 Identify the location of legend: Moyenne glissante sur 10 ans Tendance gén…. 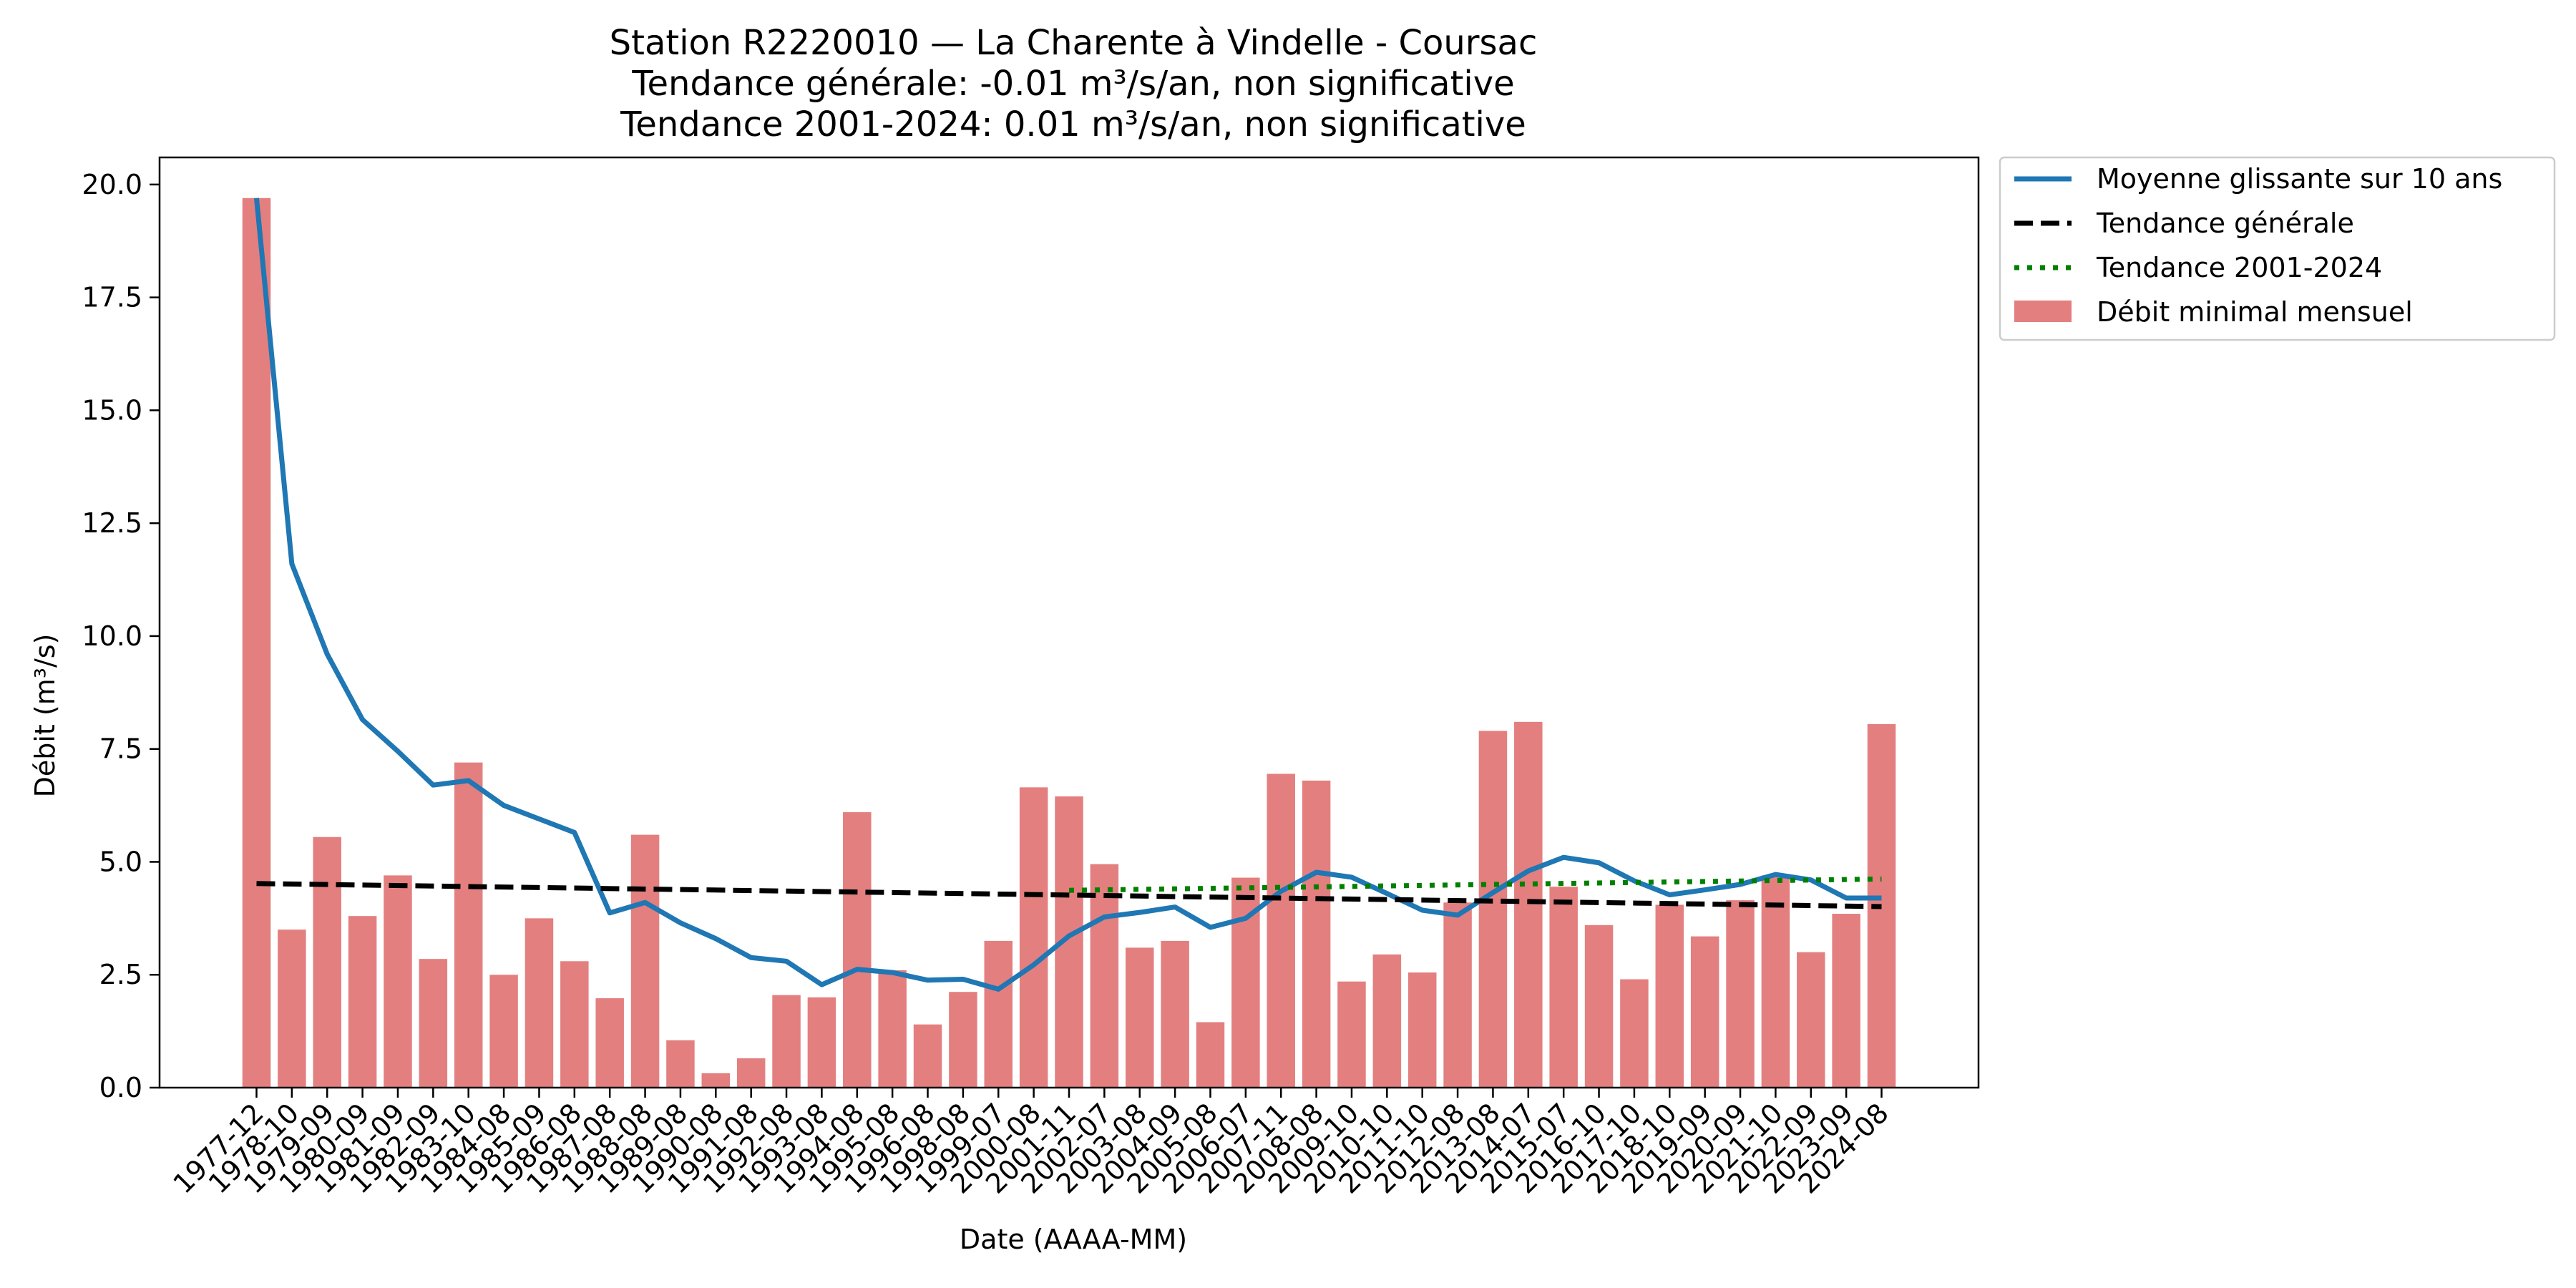
(2277, 248).